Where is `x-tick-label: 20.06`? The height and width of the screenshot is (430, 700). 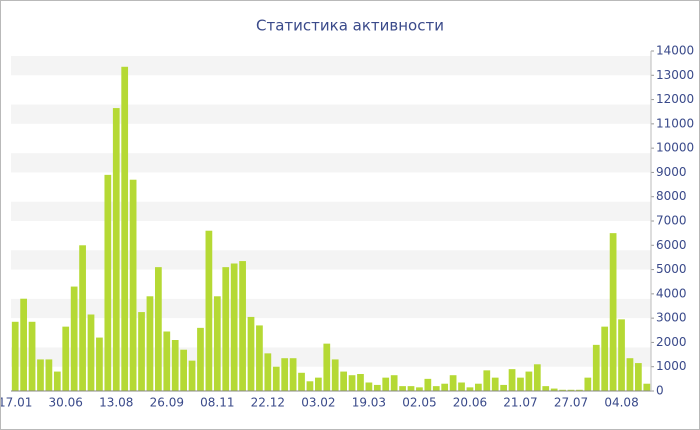 x-tick-label: 20.06 is located at coordinates (470, 403).